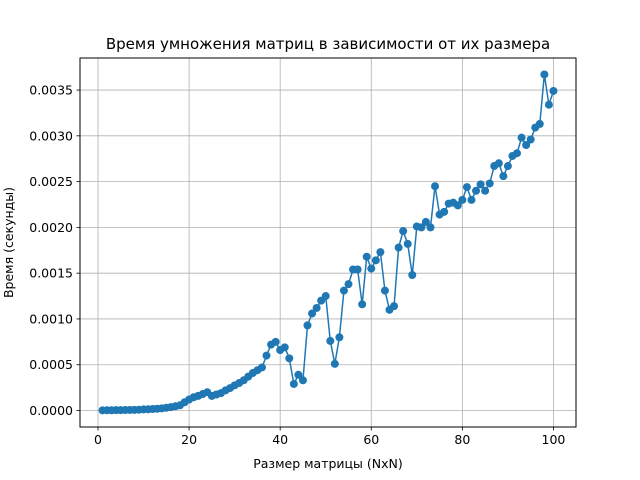 The height and width of the screenshot is (480, 640). I want to click on y-tick-label: 0.0005, so click(51, 364).